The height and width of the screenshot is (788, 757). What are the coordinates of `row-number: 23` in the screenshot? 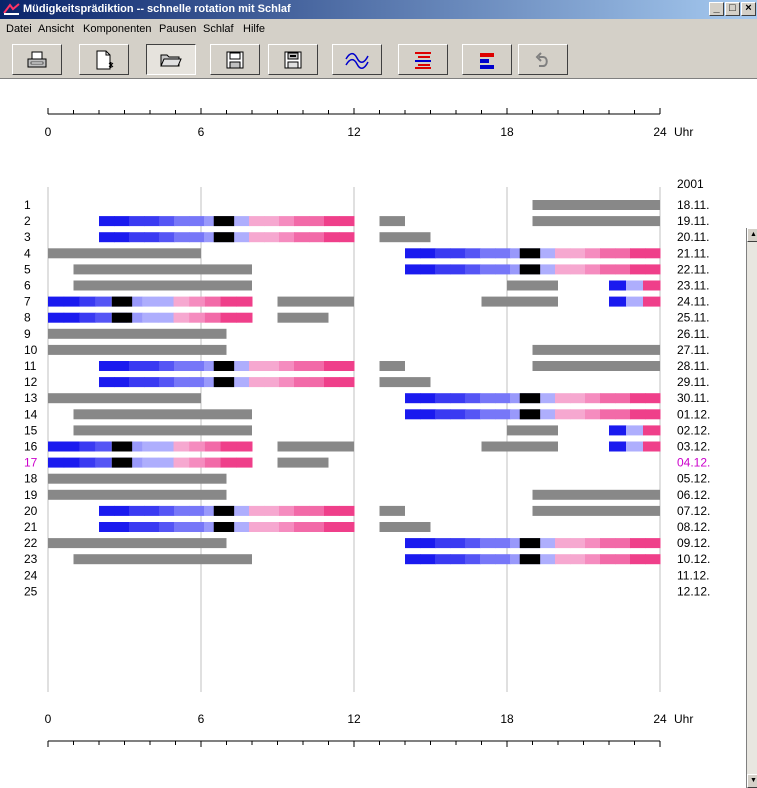 It's located at (31, 559).